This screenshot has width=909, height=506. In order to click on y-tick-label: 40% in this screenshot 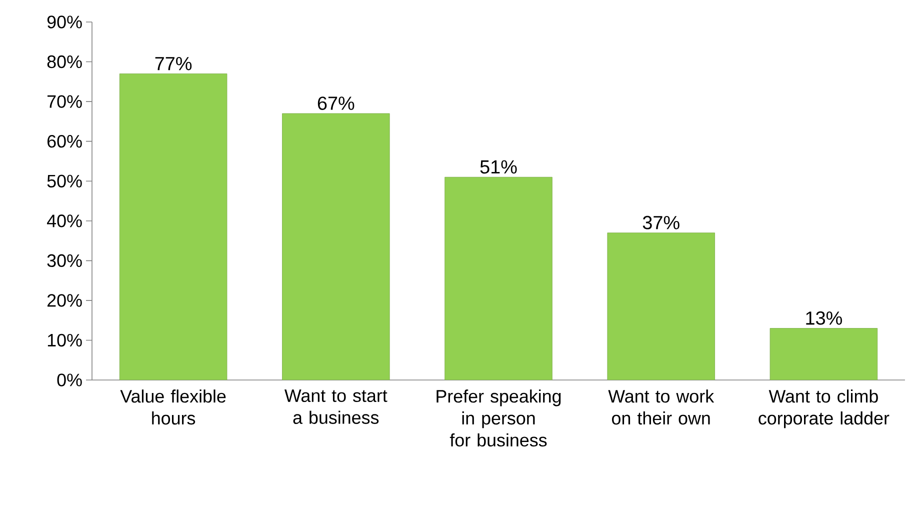, I will do `click(64, 221)`.